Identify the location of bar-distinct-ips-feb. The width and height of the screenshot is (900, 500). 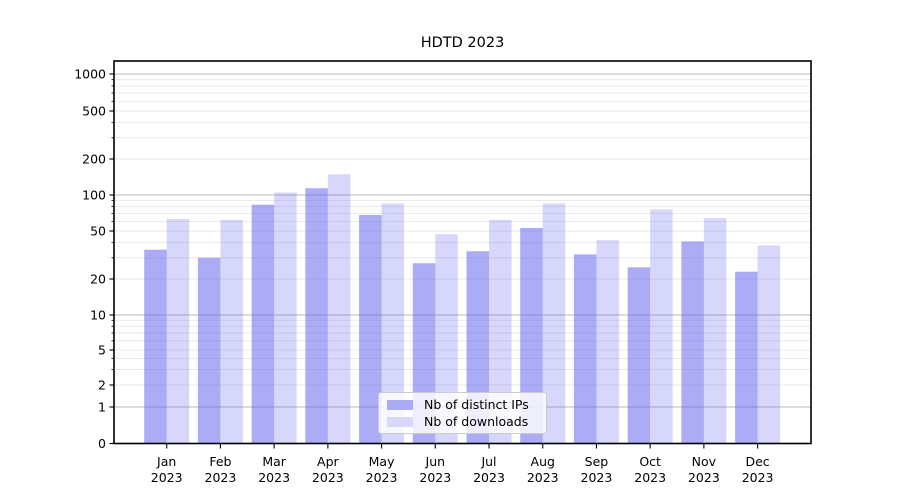
(209, 350).